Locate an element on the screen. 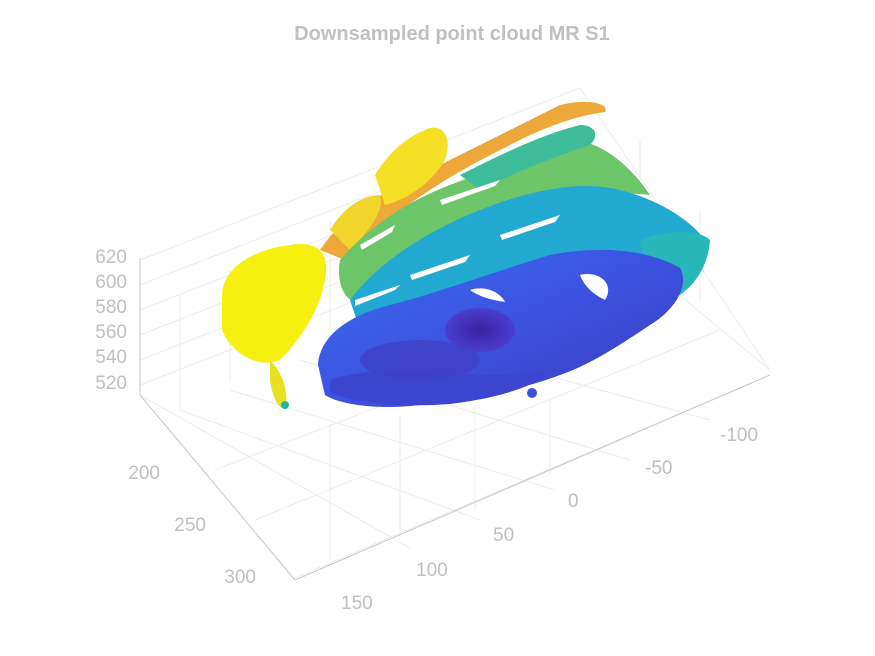  x-tick-label: 150 is located at coordinates (357, 603).